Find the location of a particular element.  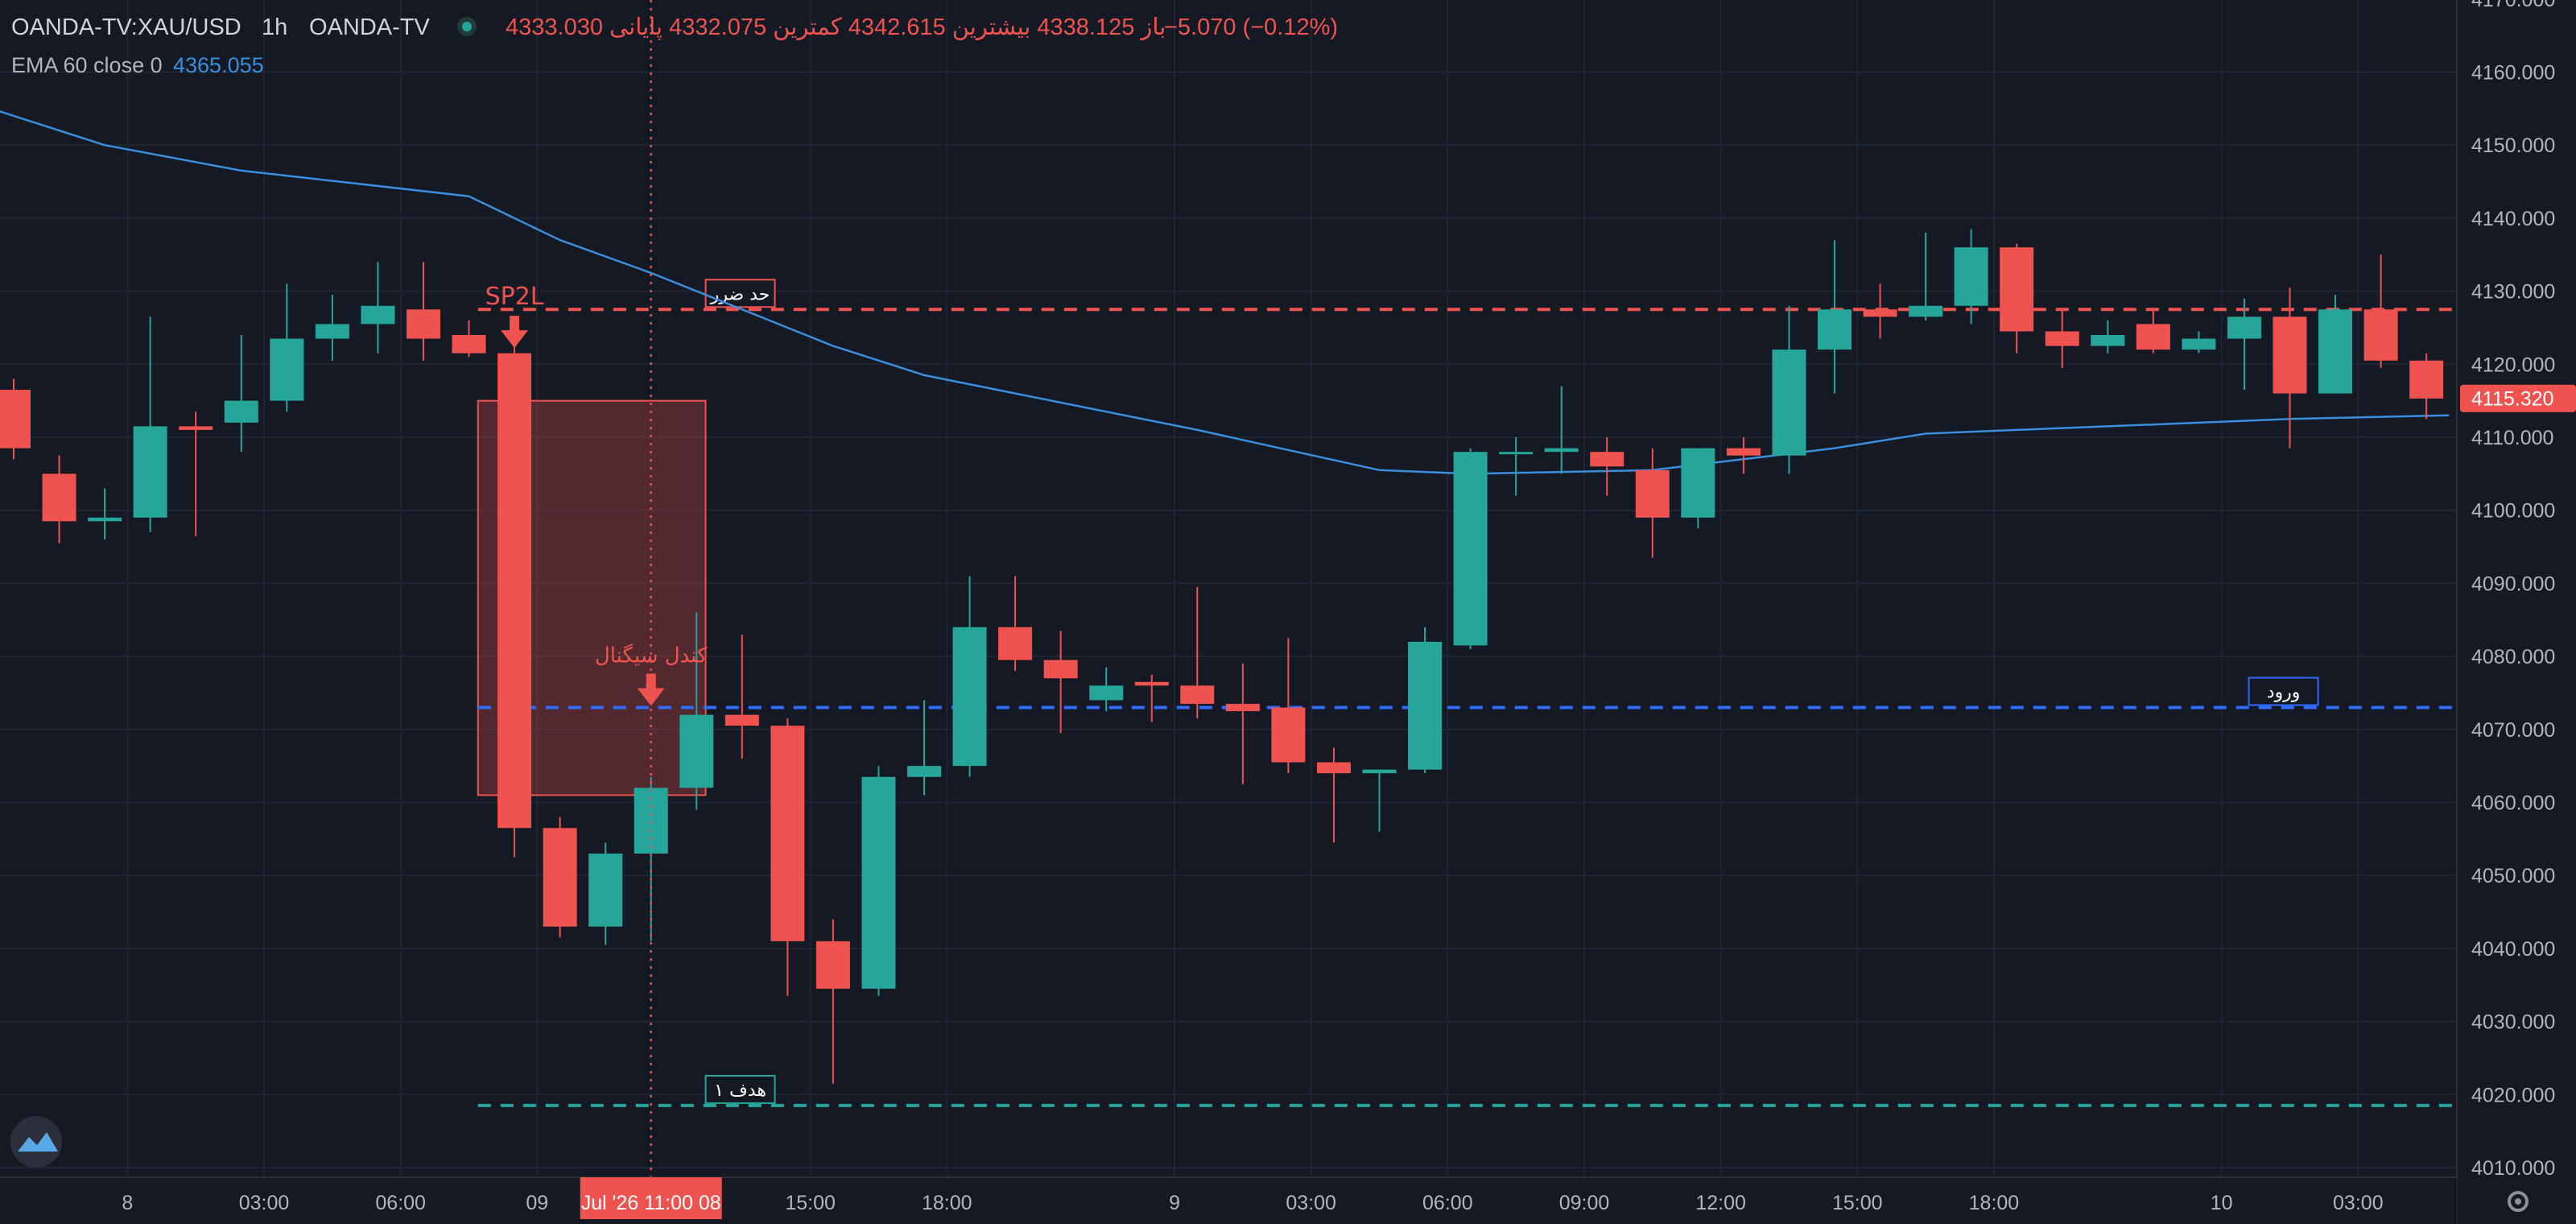

target-label-box is located at coordinates (740, 1089).